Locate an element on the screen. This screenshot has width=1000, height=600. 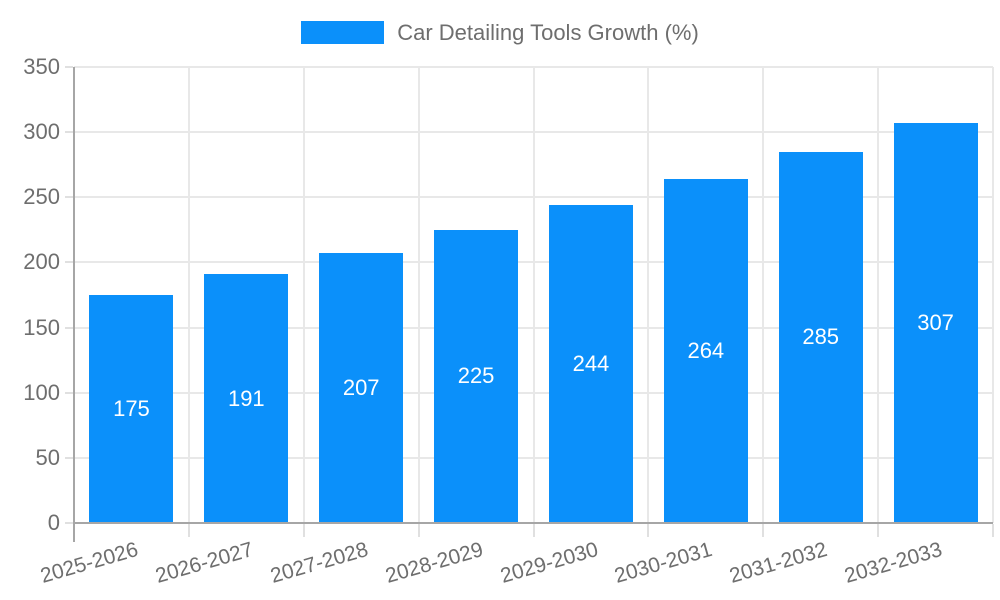
bar: 225 is located at coordinates (476, 376).